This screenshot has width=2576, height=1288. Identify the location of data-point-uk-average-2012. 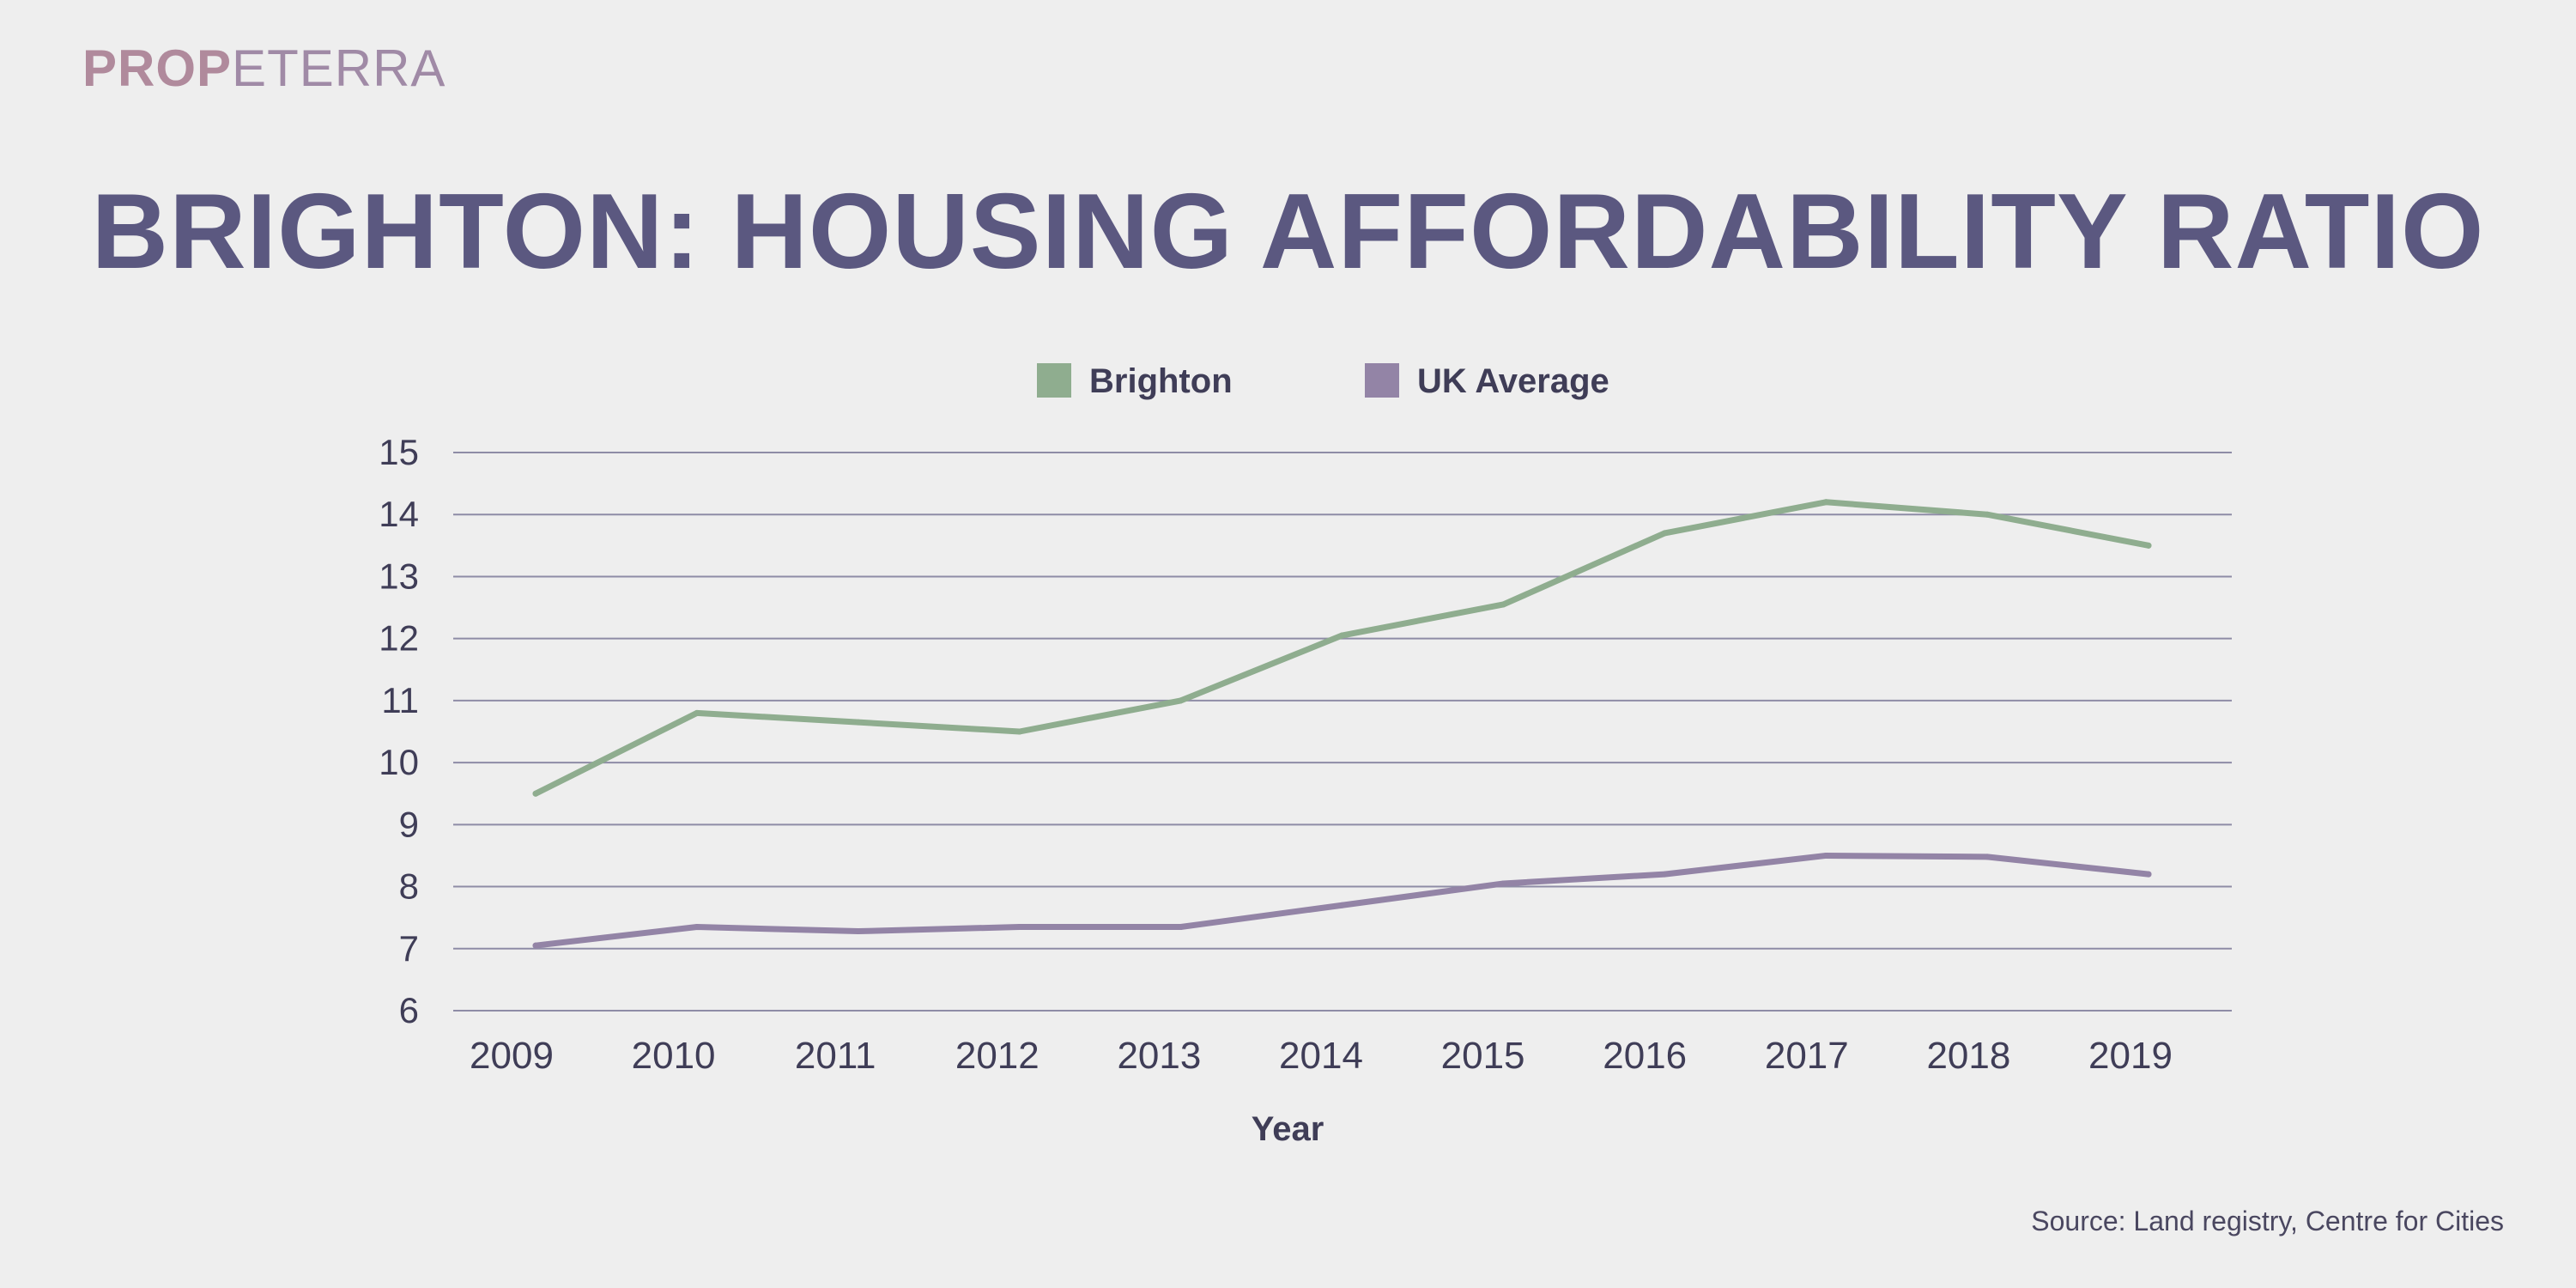
(1019, 927).